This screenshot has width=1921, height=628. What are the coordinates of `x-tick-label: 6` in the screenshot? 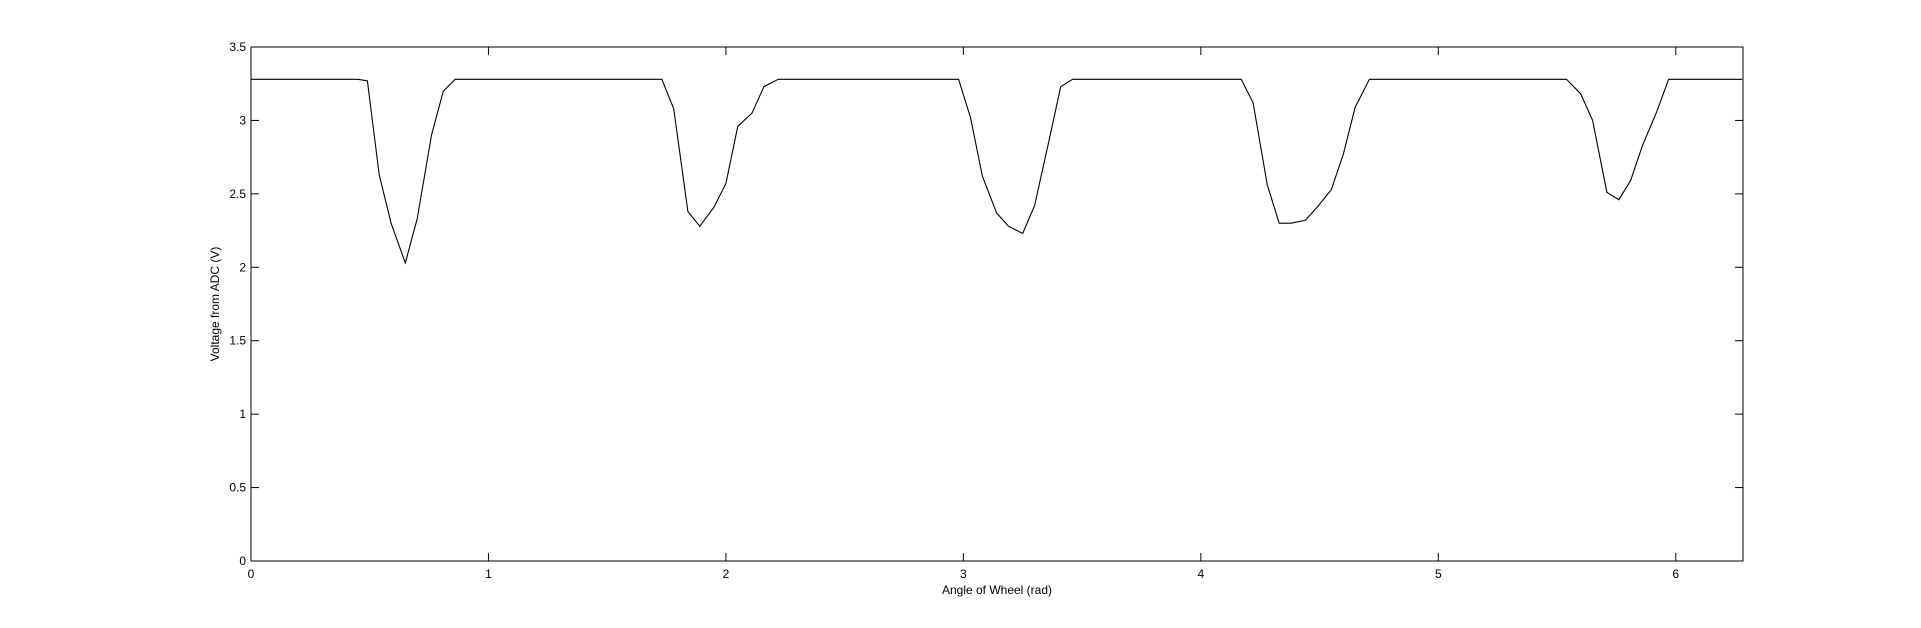 It's located at (1675, 574).